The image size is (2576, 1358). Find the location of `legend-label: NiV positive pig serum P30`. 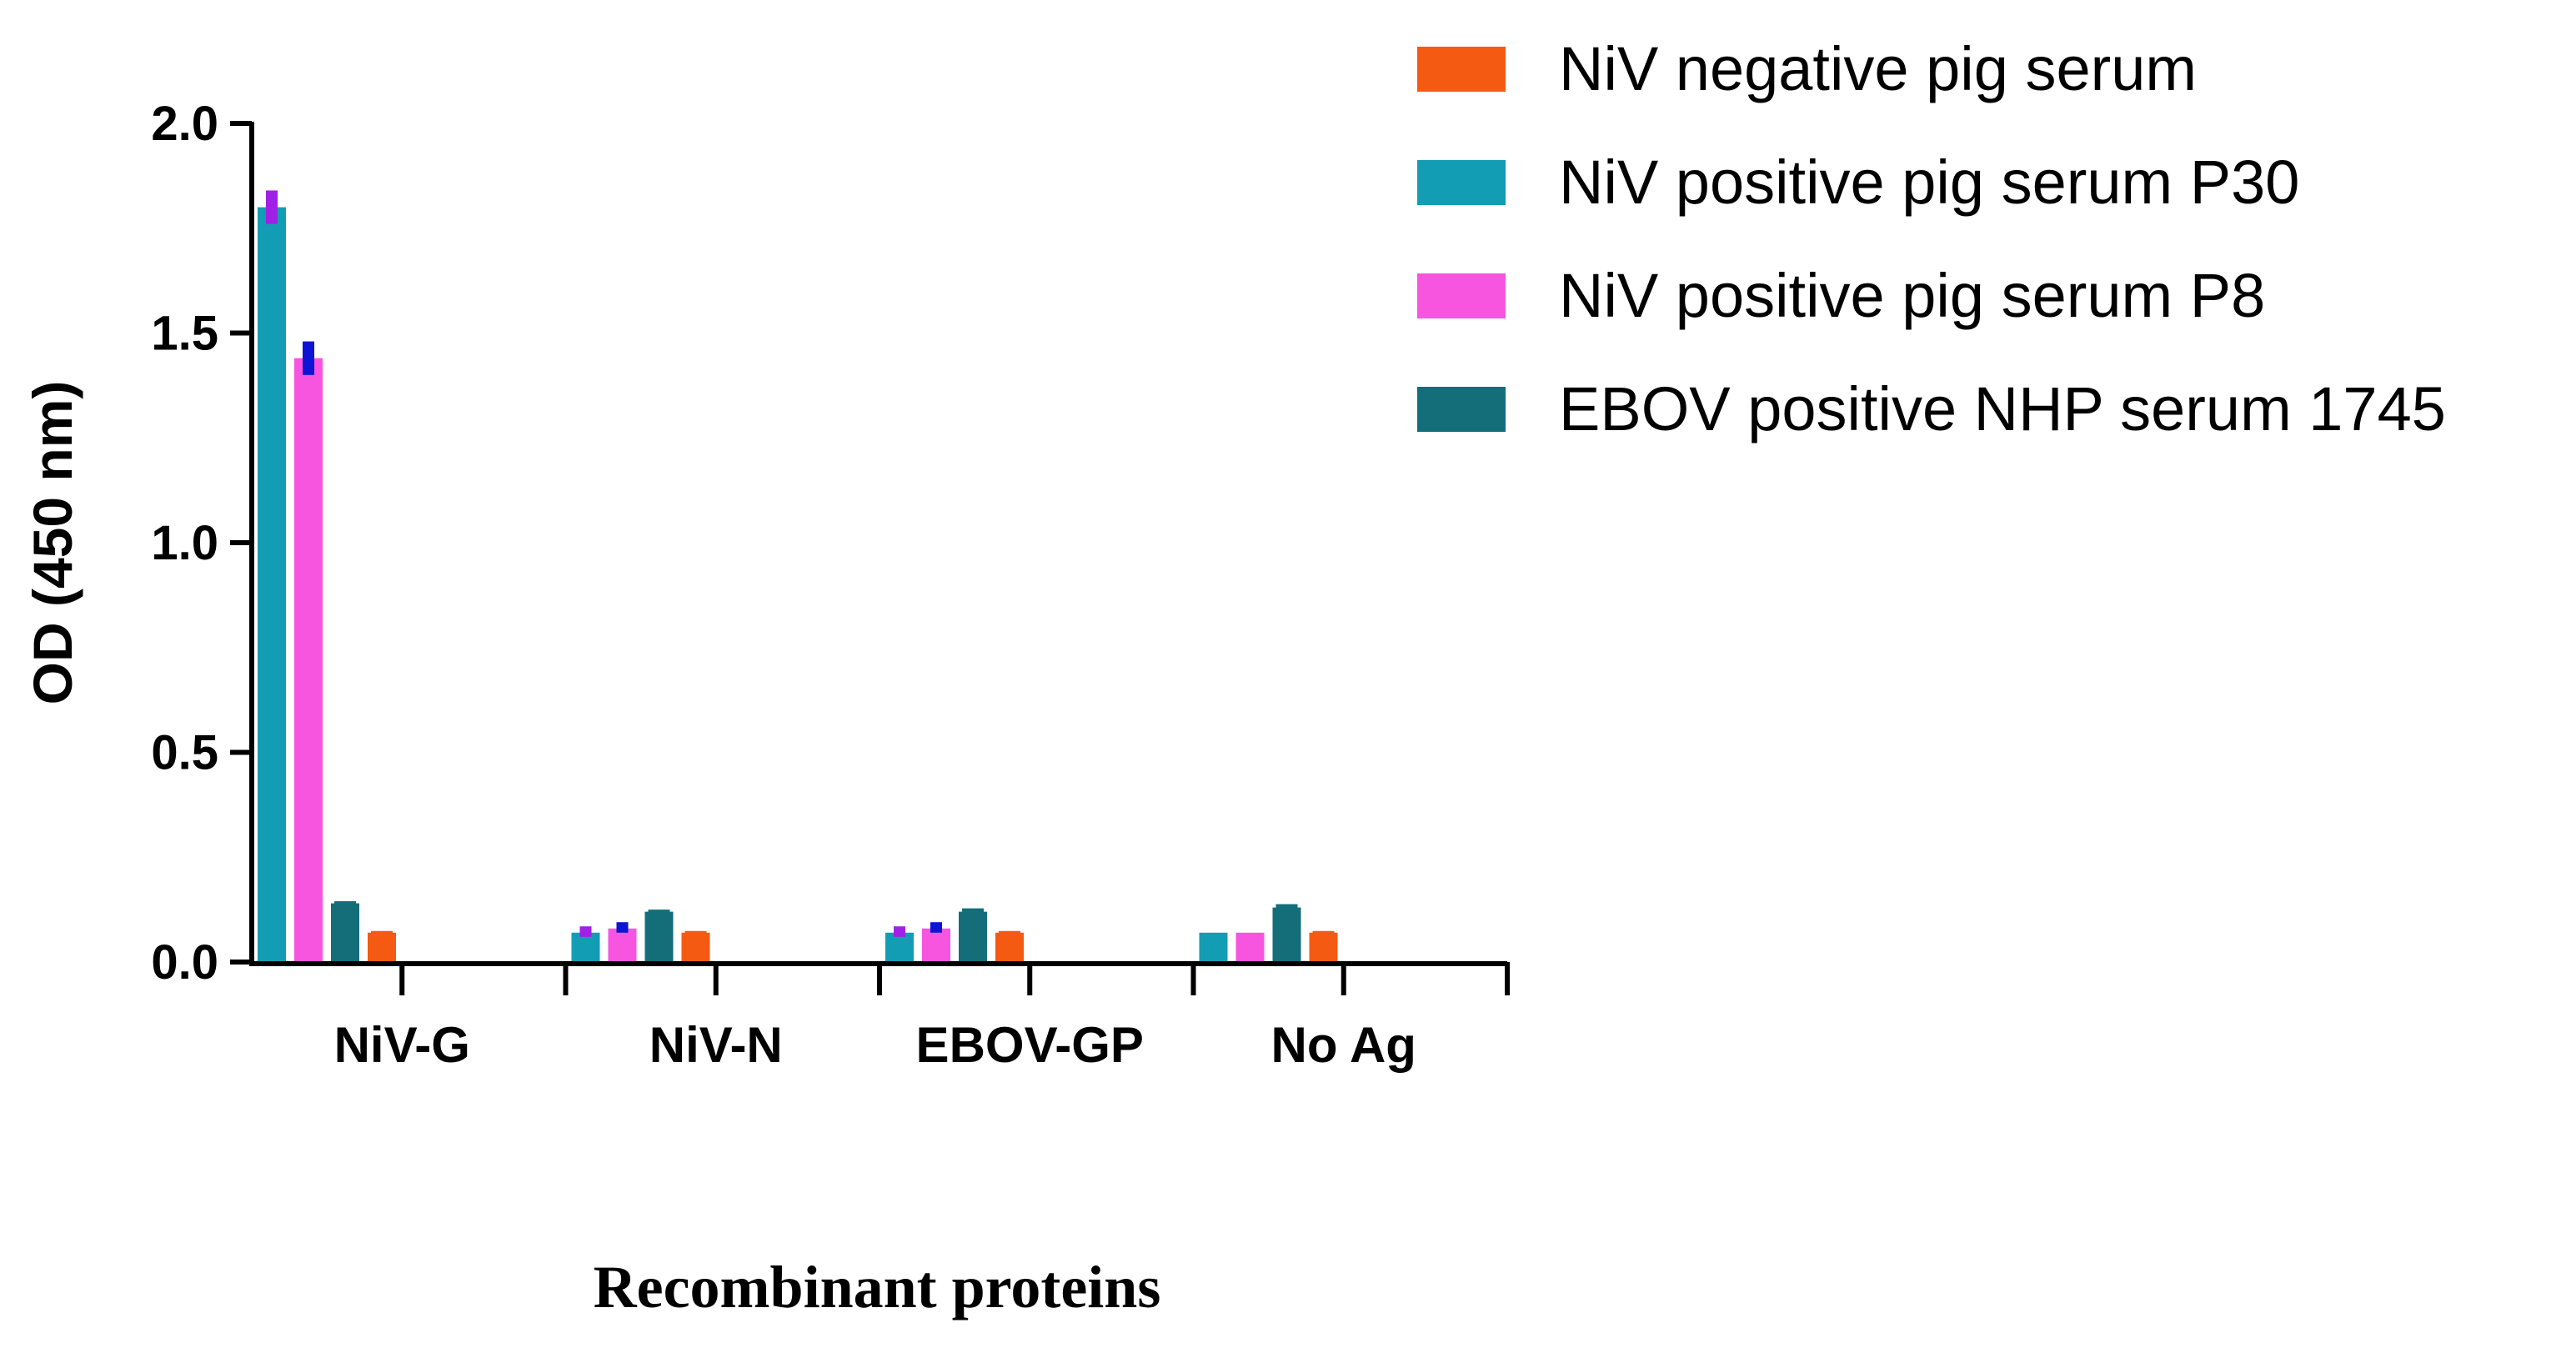

legend-label: NiV positive pig serum P30 is located at coordinates (1929, 182).